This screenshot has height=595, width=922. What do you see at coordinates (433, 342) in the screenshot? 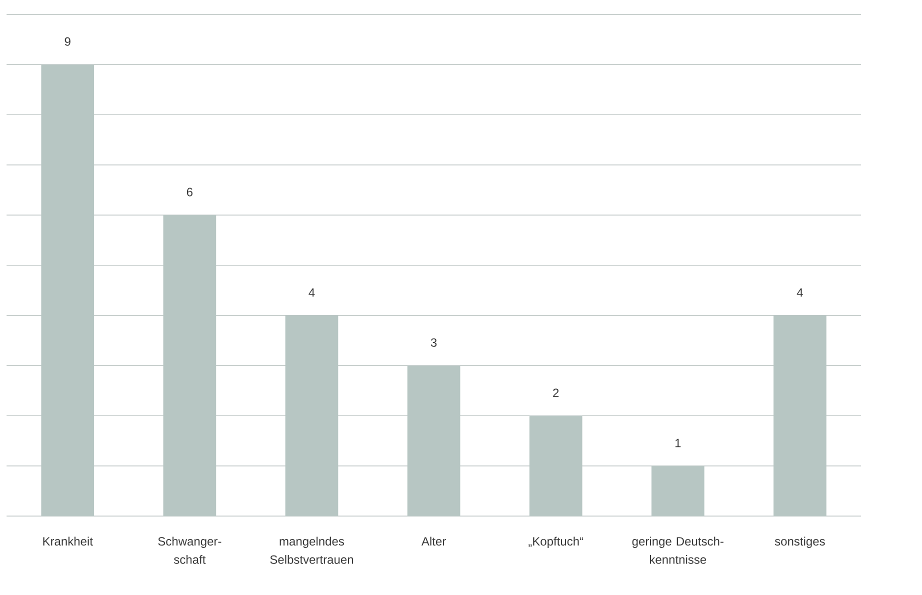
I see `data-label: 3` at bounding box center [433, 342].